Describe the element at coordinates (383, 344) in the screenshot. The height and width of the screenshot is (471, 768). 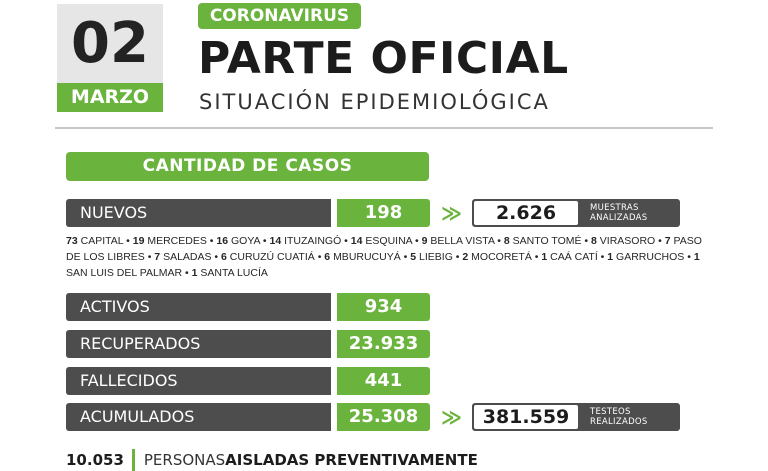
I see `recuperados-value: 23.933` at that location.